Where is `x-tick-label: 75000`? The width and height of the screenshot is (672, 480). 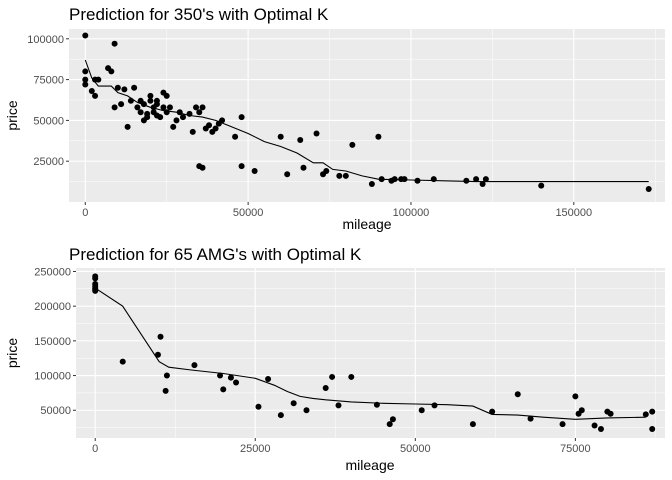 x-tick-label: 75000 is located at coordinates (575, 449).